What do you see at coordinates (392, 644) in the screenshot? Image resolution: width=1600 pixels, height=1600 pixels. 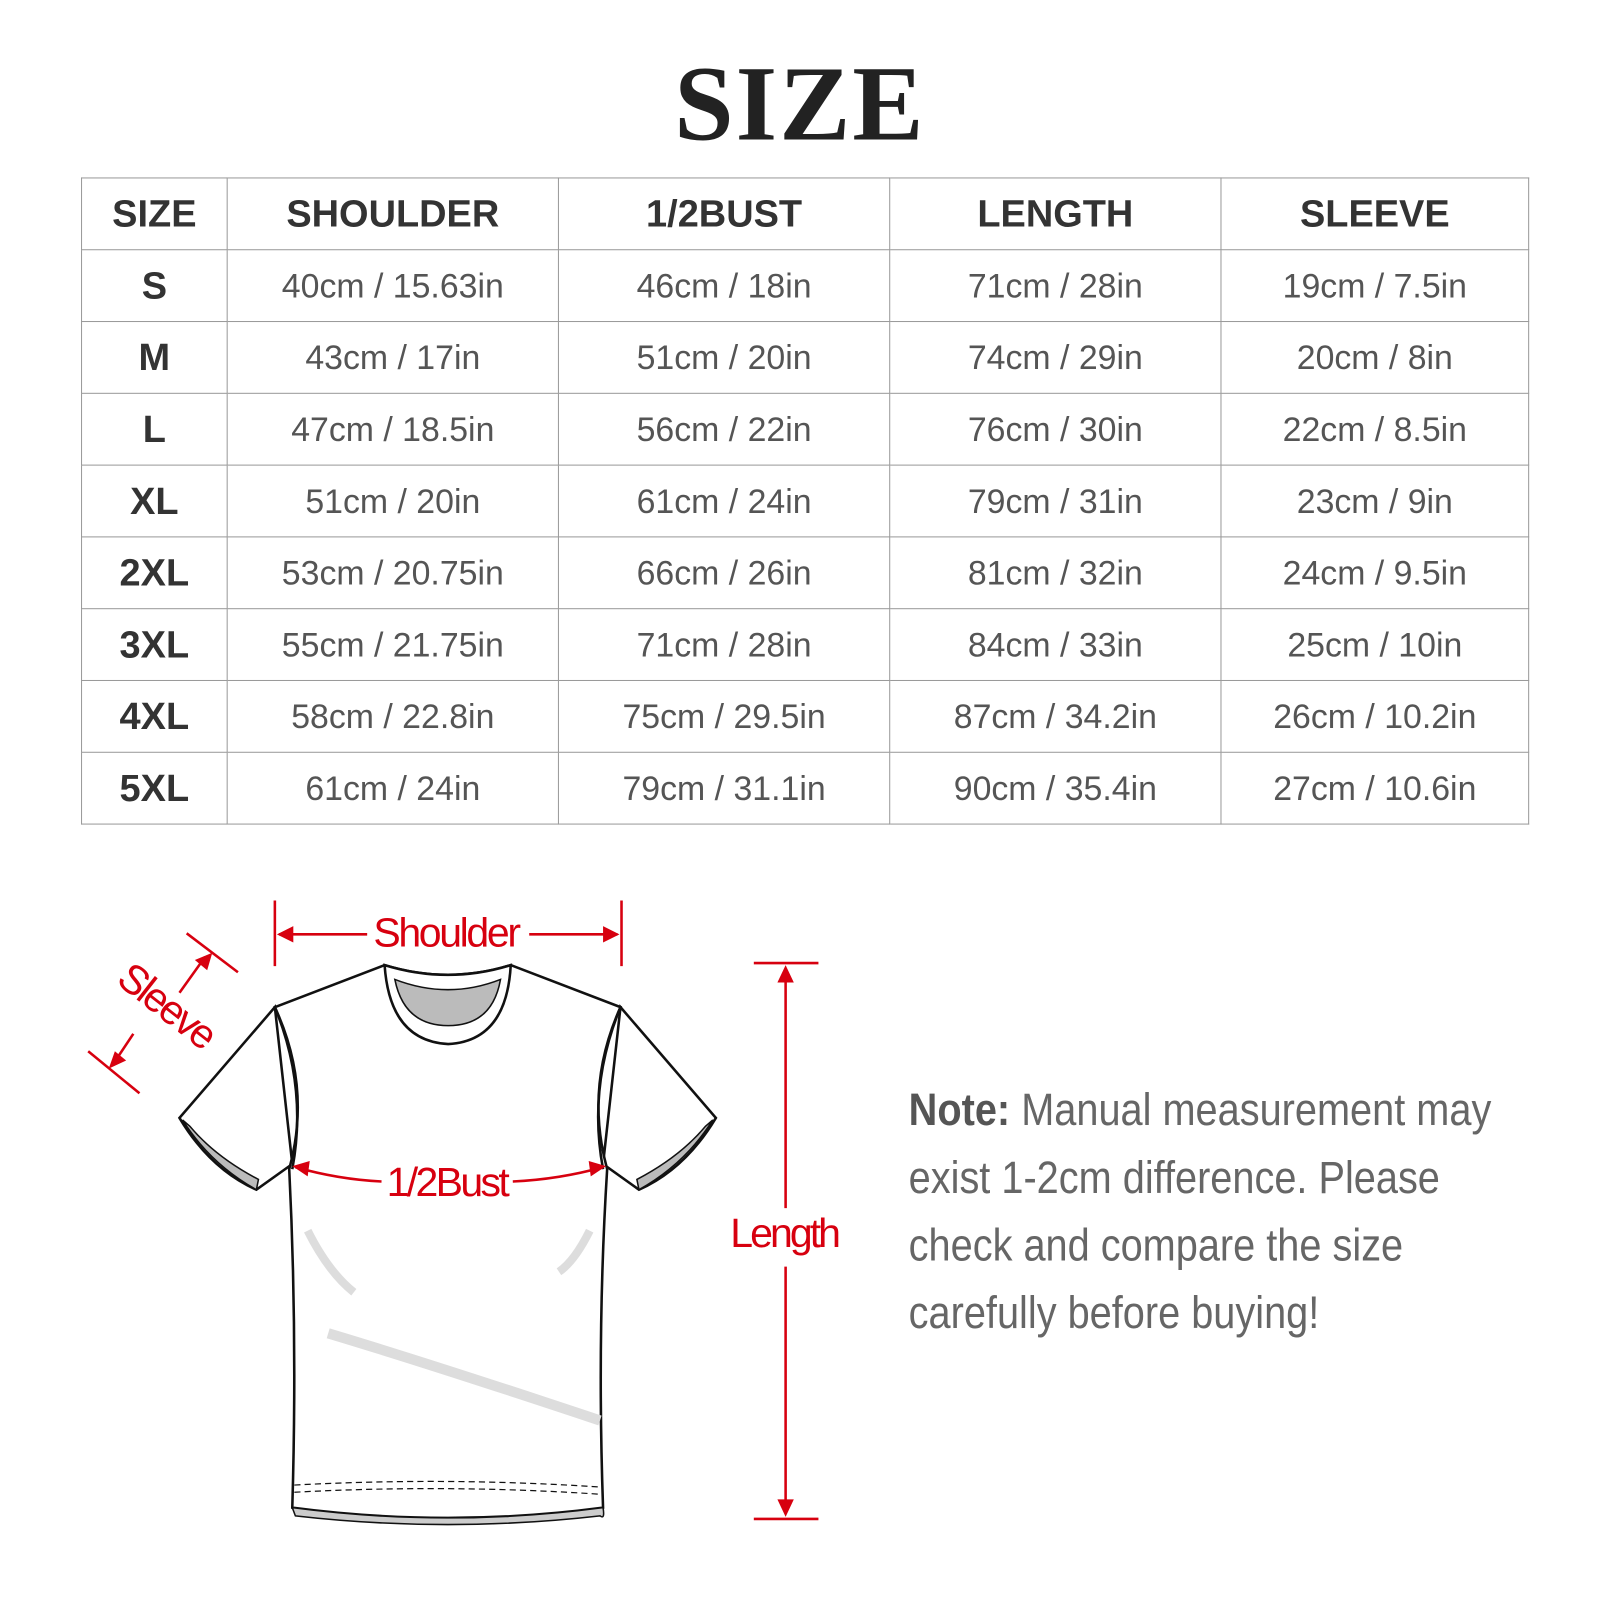 I see `measurement-cell: 55cm / 21.75in` at bounding box center [392, 644].